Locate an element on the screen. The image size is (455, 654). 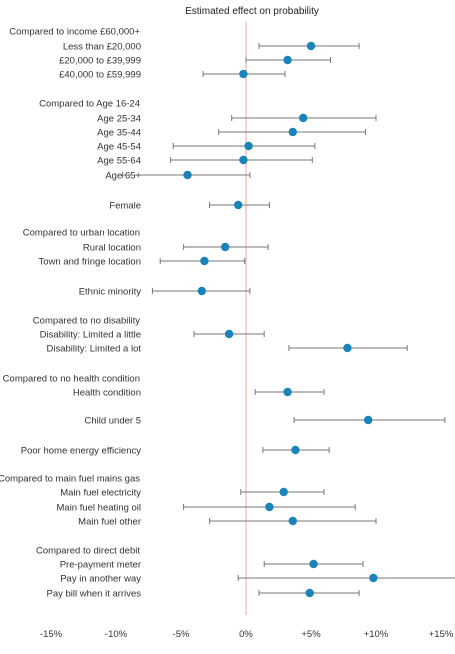
estimate-row: Pay in another way is located at coordinates (257, 579).